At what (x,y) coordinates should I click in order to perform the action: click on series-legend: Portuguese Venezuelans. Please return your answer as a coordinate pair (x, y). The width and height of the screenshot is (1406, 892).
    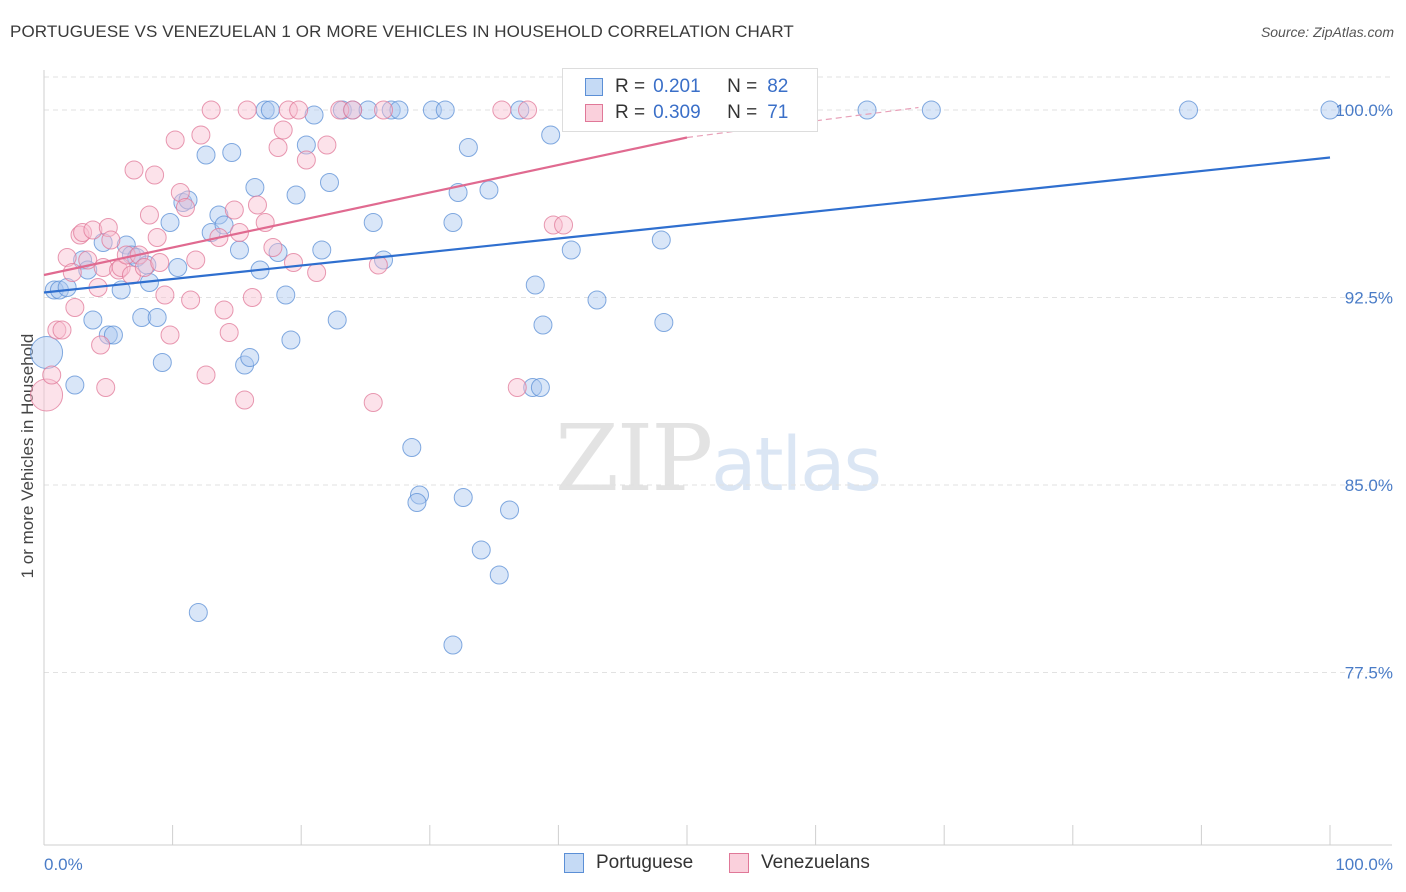
    Looking at the image, I should click on (703, 865).